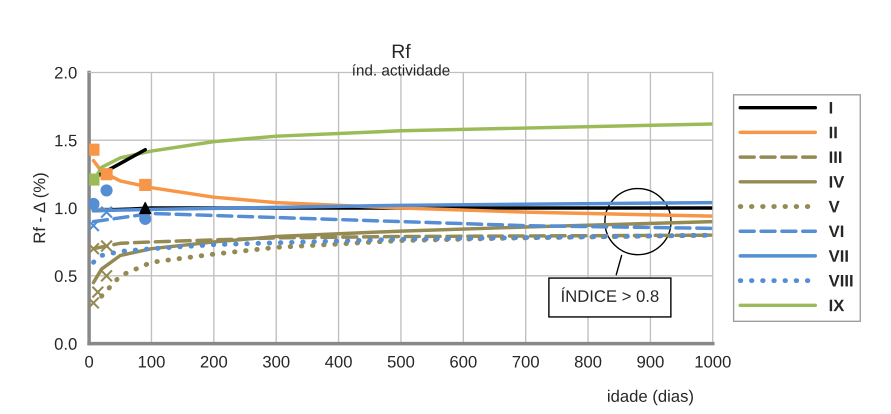  I want to click on legend-label: III, so click(836, 157).